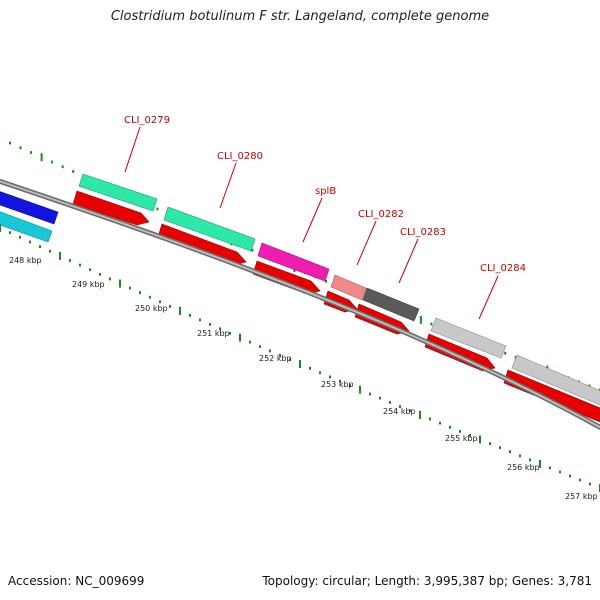 The image size is (600, 600). I want to click on gene-label-splb: splB, so click(325, 191).